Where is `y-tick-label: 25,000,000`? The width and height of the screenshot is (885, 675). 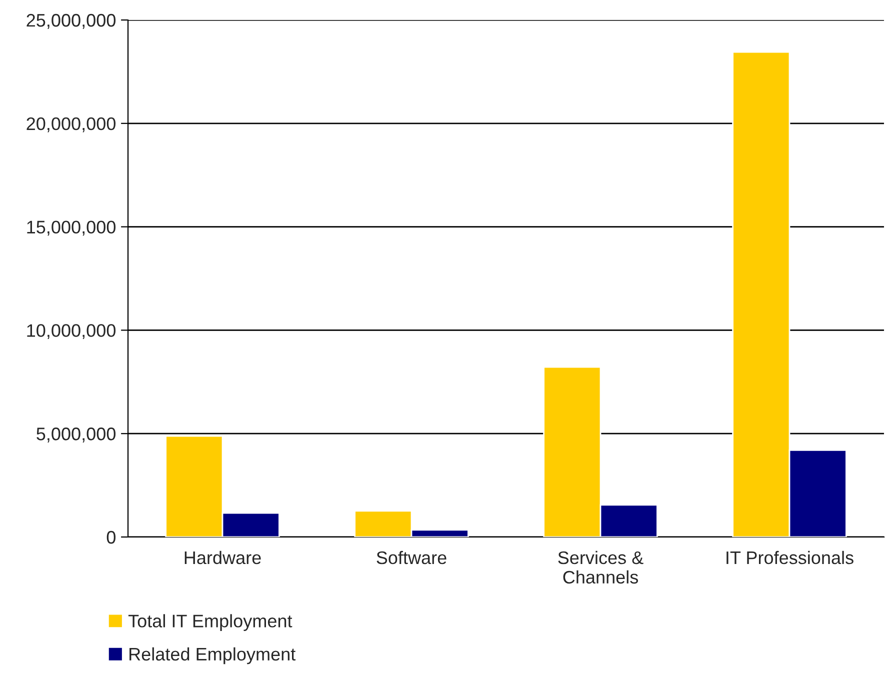 y-tick-label: 25,000,000 is located at coordinates (71, 21).